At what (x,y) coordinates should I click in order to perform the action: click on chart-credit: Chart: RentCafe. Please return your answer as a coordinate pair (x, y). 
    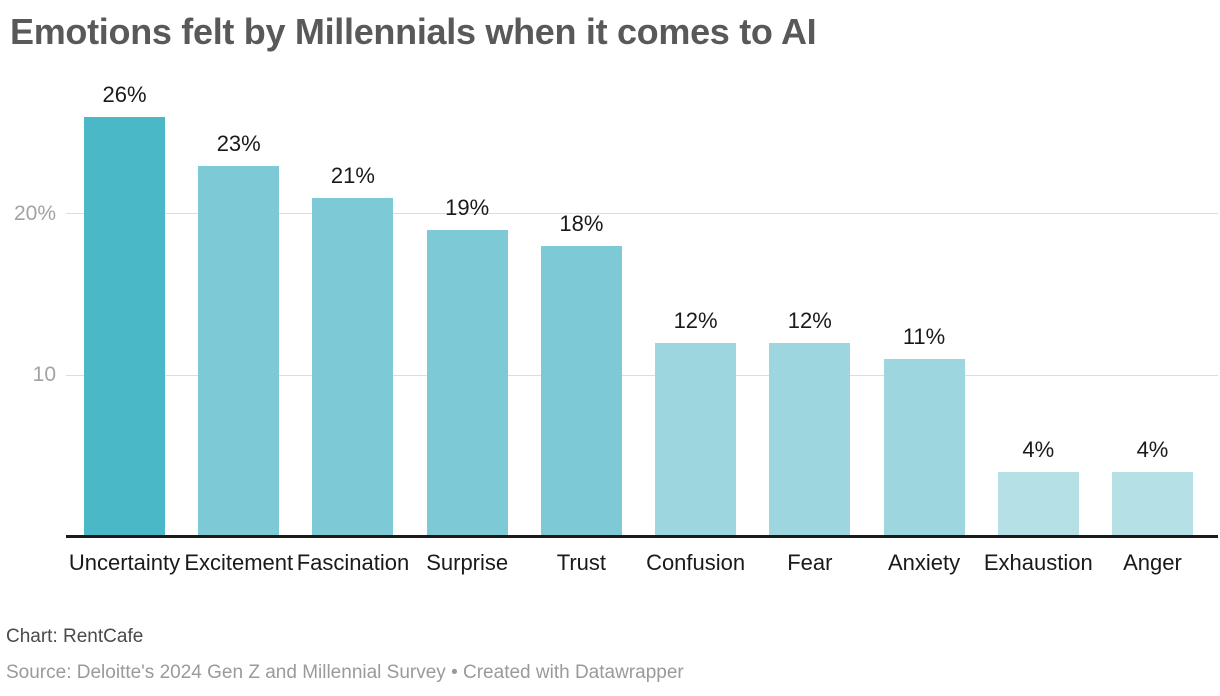
    Looking at the image, I should click on (75, 636).